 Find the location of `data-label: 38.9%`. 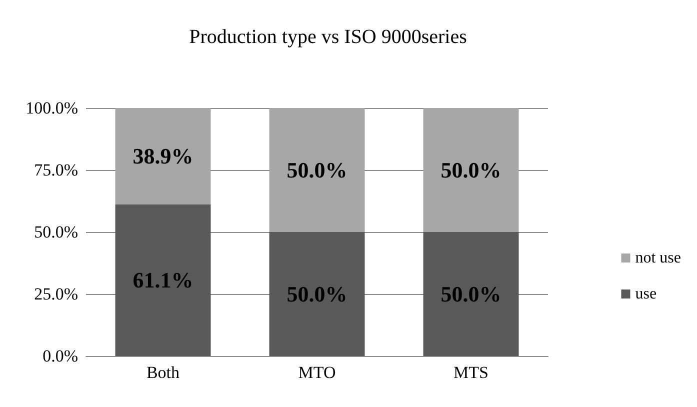

data-label: 38.9% is located at coordinates (163, 156).